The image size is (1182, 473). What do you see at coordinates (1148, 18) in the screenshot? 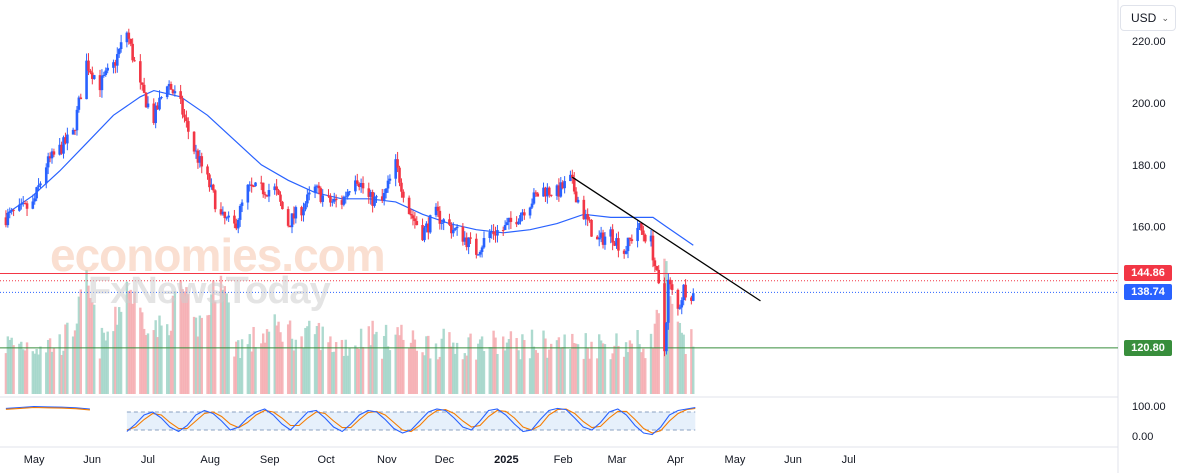
I see `currency-selector: USD ⌄` at bounding box center [1148, 18].